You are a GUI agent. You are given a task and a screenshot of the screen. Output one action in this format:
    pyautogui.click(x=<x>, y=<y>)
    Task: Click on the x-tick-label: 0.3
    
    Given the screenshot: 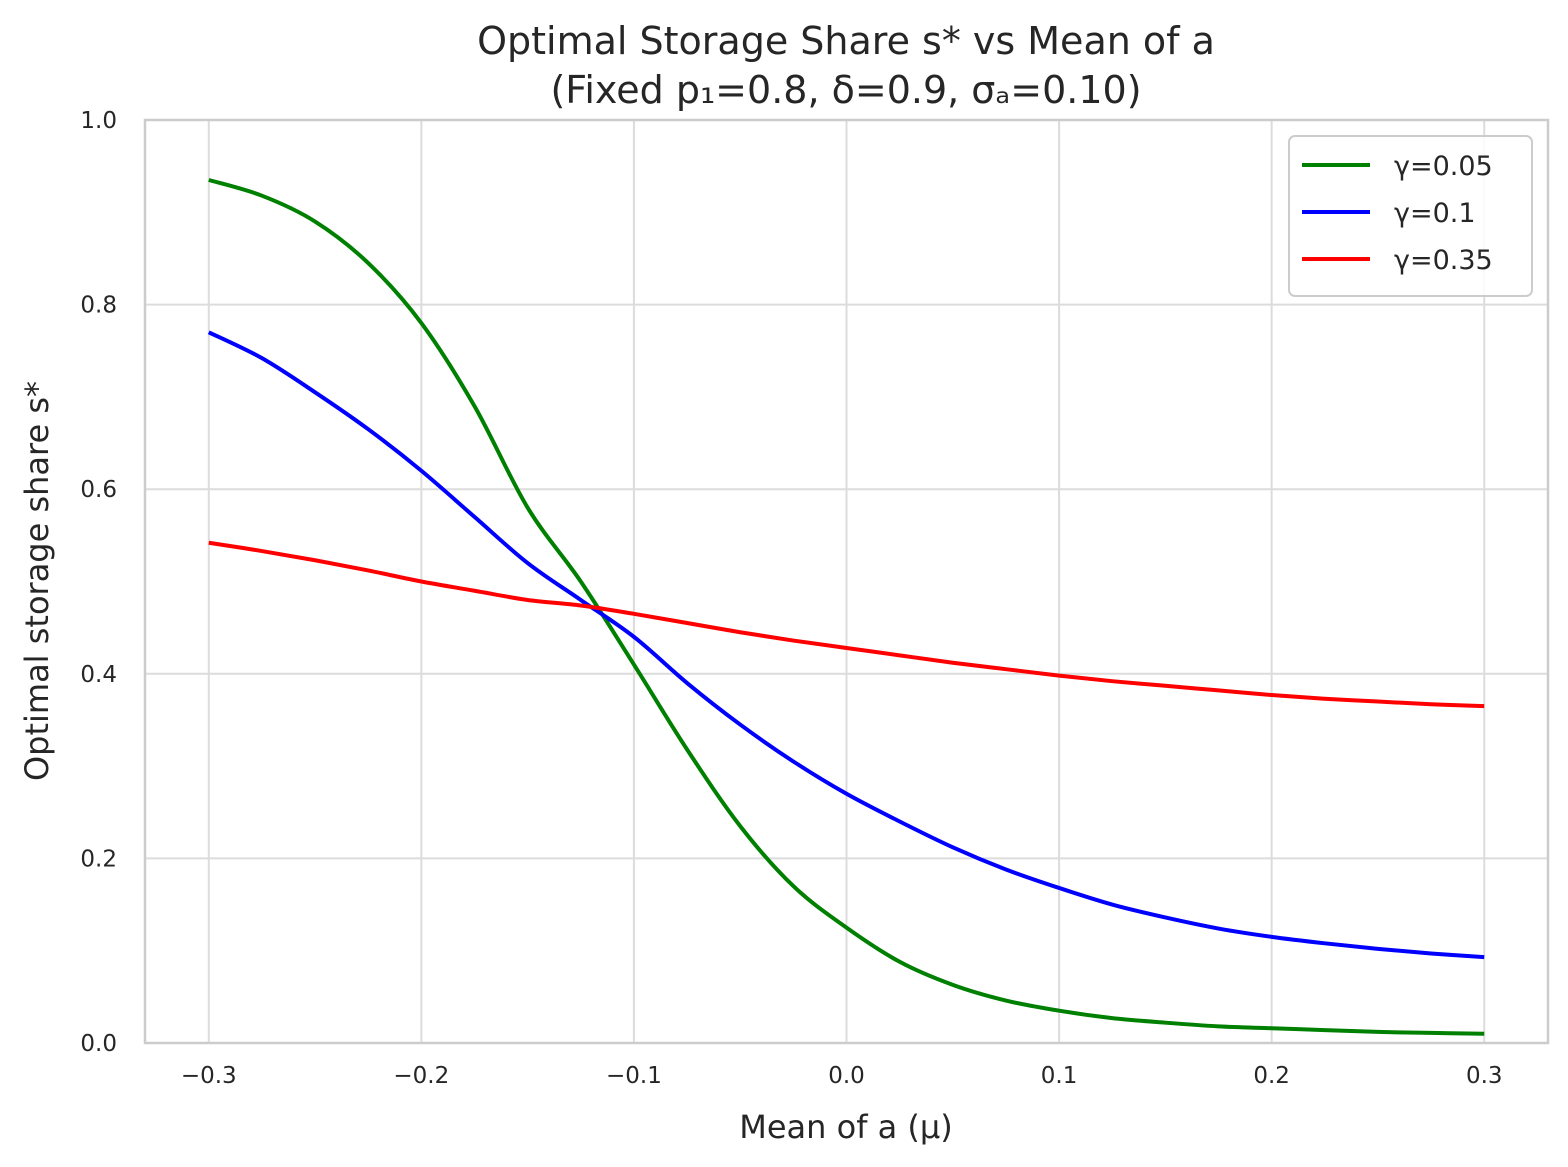 What is the action you would take?
    pyautogui.click(x=1484, y=1076)
    